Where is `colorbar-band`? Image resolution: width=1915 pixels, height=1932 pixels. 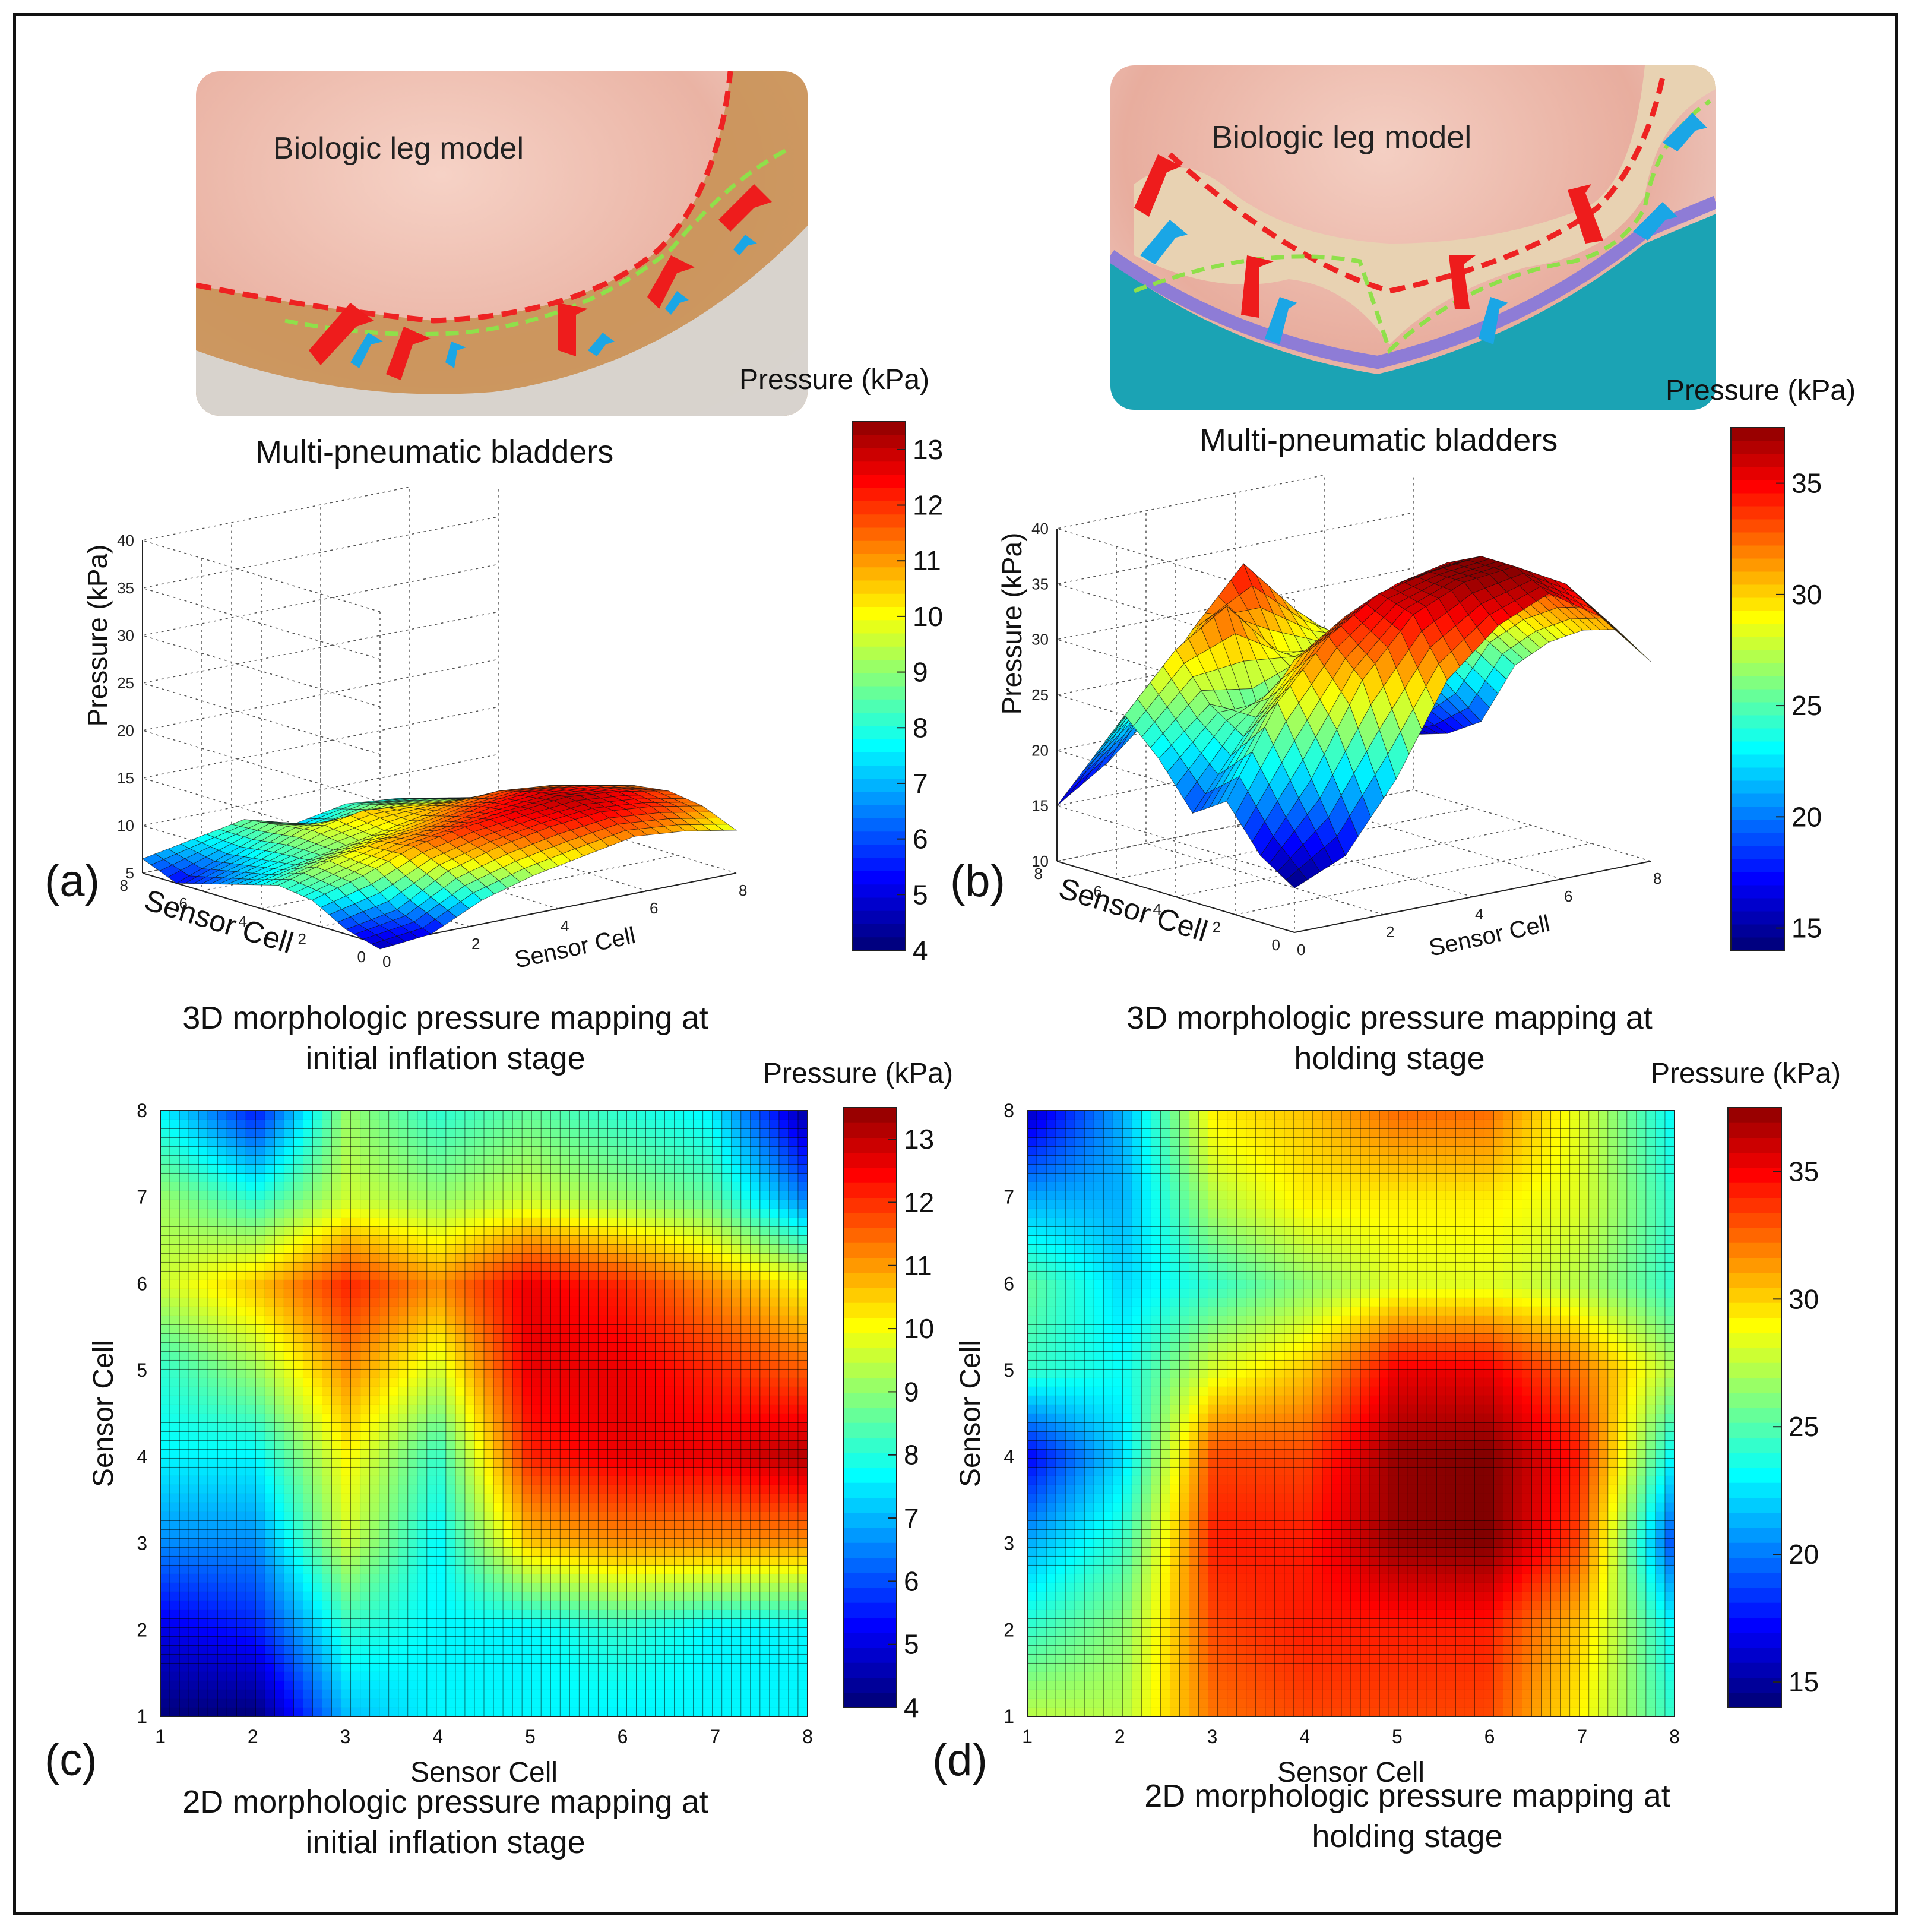 colorbar-band is located at coordinates (879, 745).